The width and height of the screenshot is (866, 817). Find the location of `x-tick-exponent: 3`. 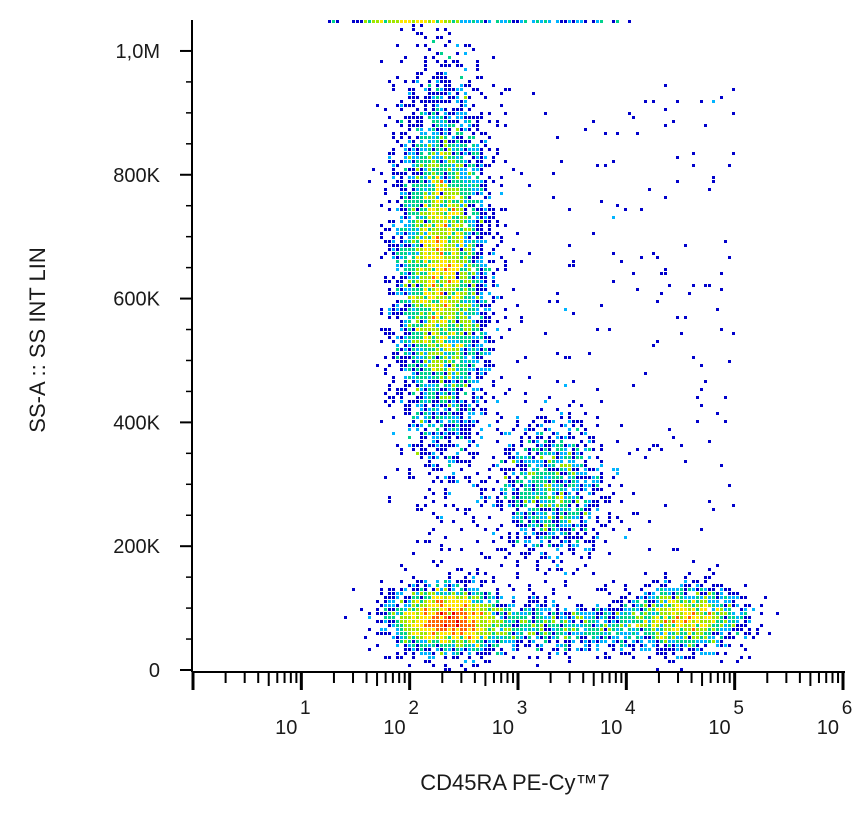

x-tick-exponent: 3 is located at coordinates (522, 708).